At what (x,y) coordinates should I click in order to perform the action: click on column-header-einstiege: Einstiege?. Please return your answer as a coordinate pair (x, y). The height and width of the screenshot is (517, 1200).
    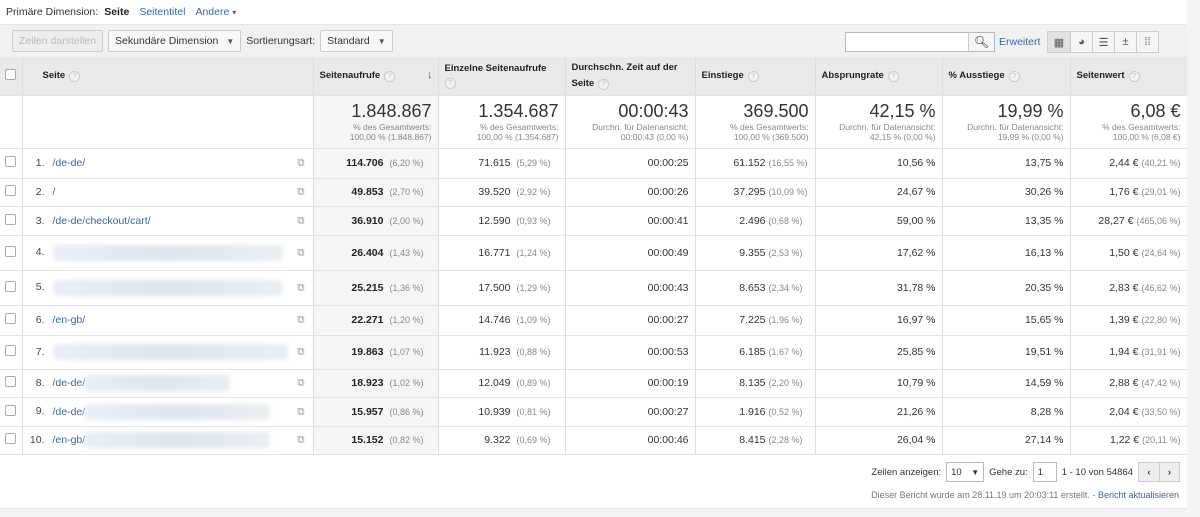
    Looking at the image, I should click on (755, 76).